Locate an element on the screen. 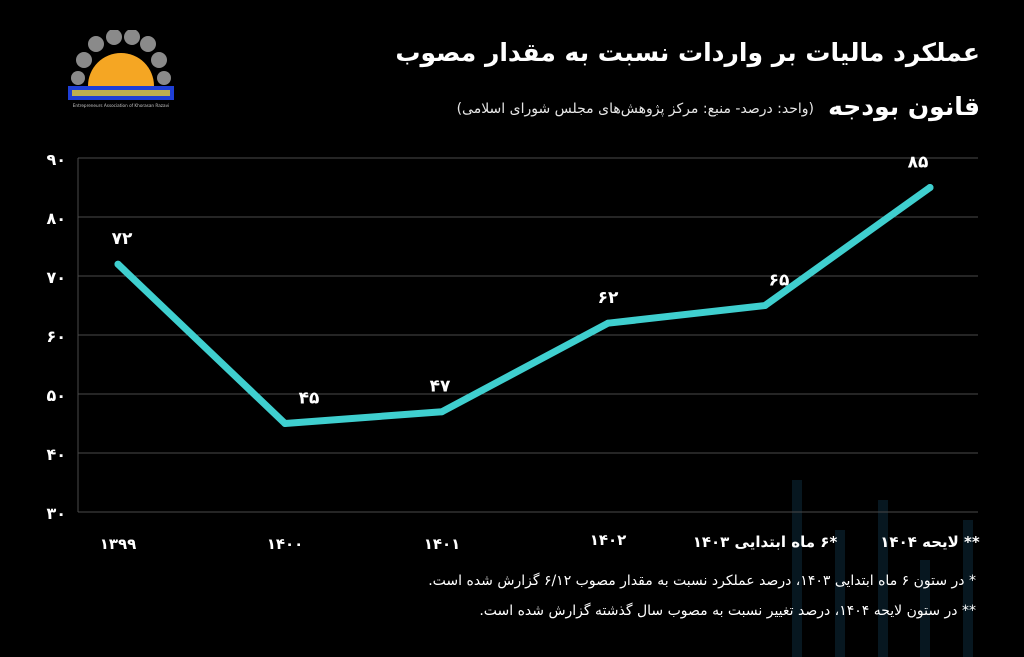 This screenshot has height=657, width=1024. data-label: ۴۷ is located at coordinates (440, 387).